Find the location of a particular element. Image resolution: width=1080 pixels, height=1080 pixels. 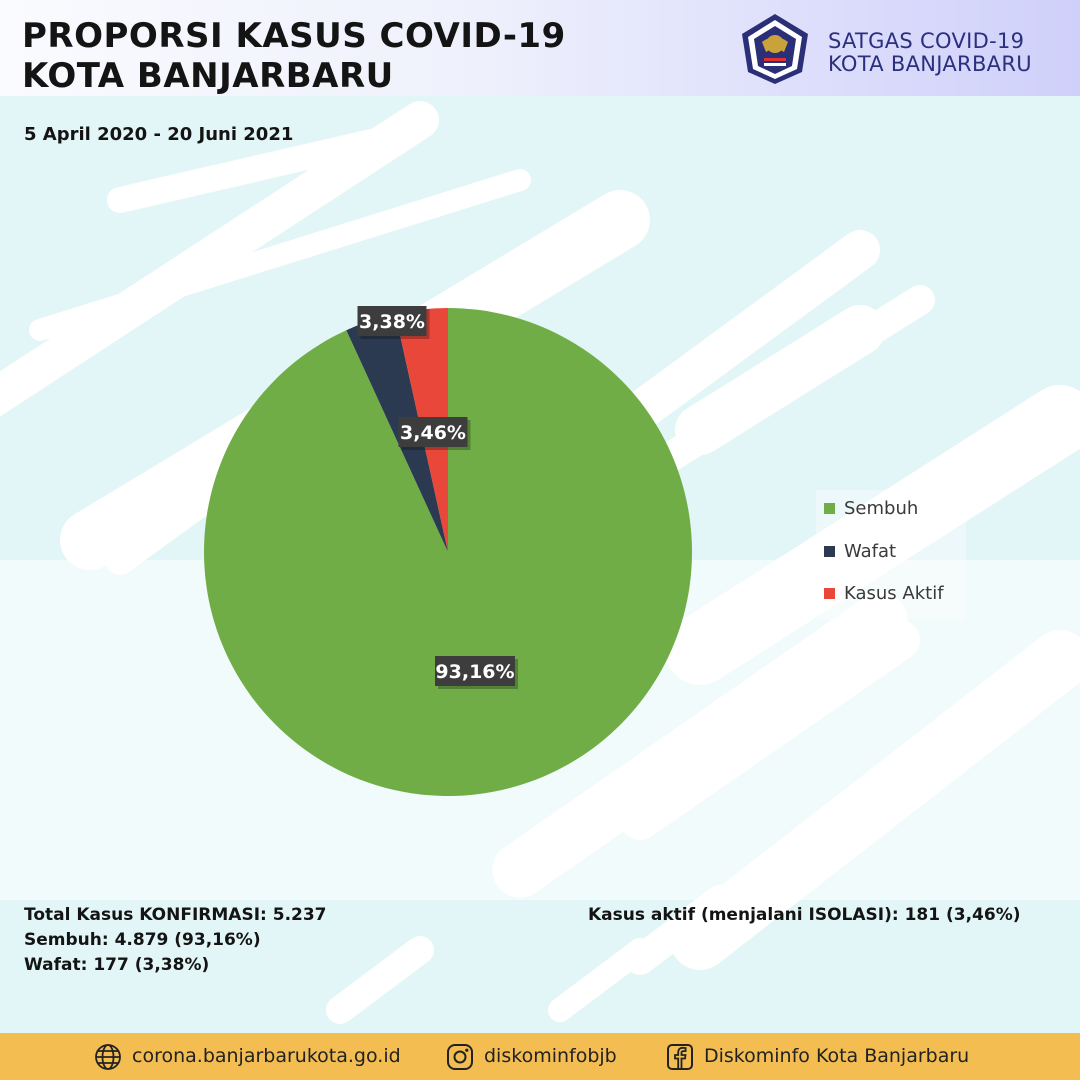

instagram-icon is located at coordinates (460, 1057).